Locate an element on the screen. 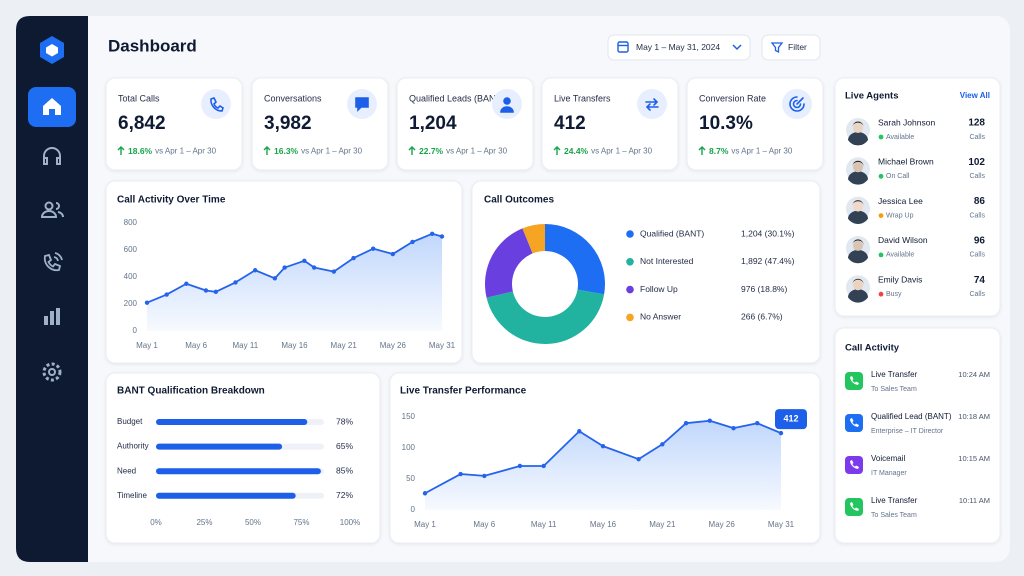 The image size is (1024, 576). nav-headset-icon is located at coordinates (52, 156).